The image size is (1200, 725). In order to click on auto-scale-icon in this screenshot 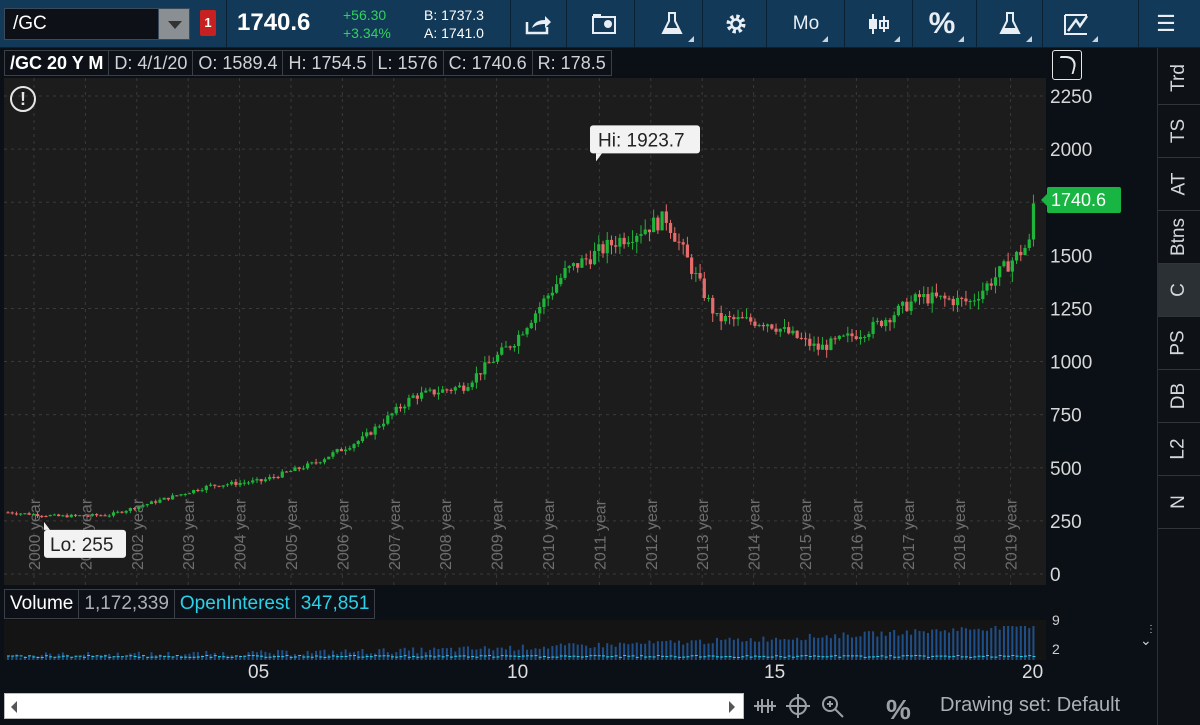, I will do `click(1067, 65)`.